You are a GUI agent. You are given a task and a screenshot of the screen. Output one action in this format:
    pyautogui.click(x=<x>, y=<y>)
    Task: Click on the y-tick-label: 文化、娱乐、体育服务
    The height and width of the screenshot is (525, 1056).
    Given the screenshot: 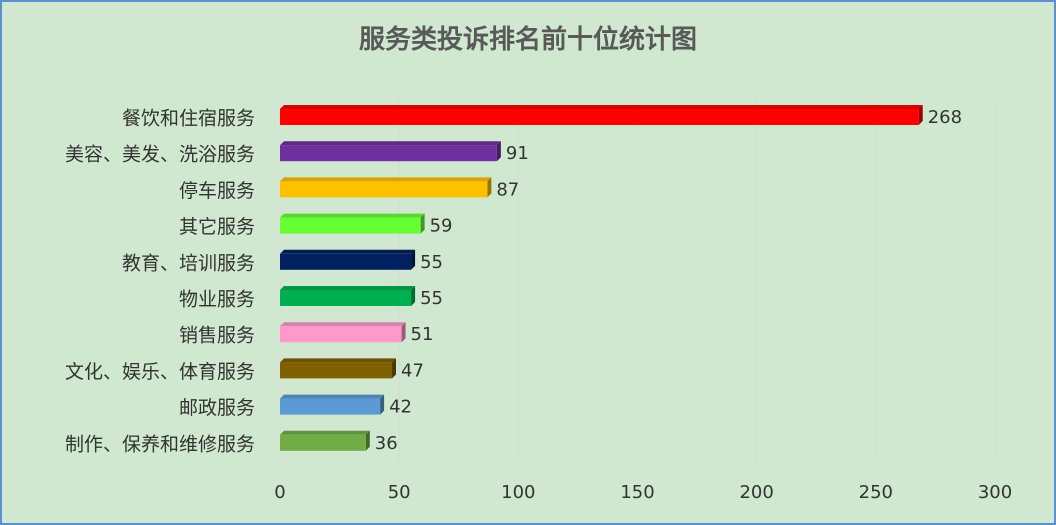 What is the action you would take?
    pyautogui.click(x=160, y=372)
    